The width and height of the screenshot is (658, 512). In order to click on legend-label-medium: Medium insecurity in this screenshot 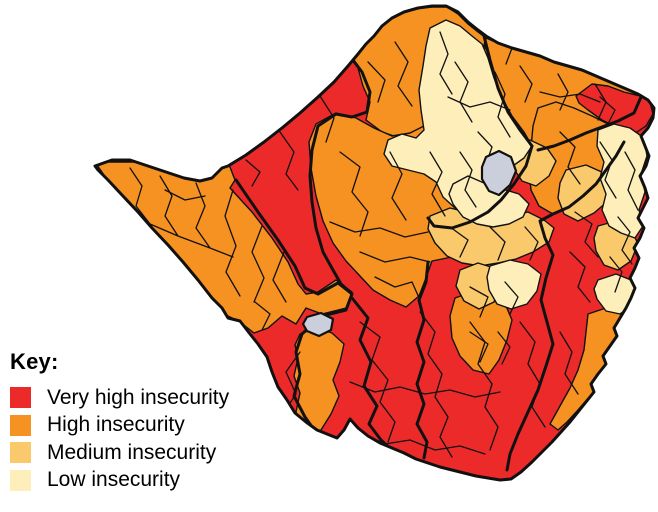, I will do `click(132, 452)`.